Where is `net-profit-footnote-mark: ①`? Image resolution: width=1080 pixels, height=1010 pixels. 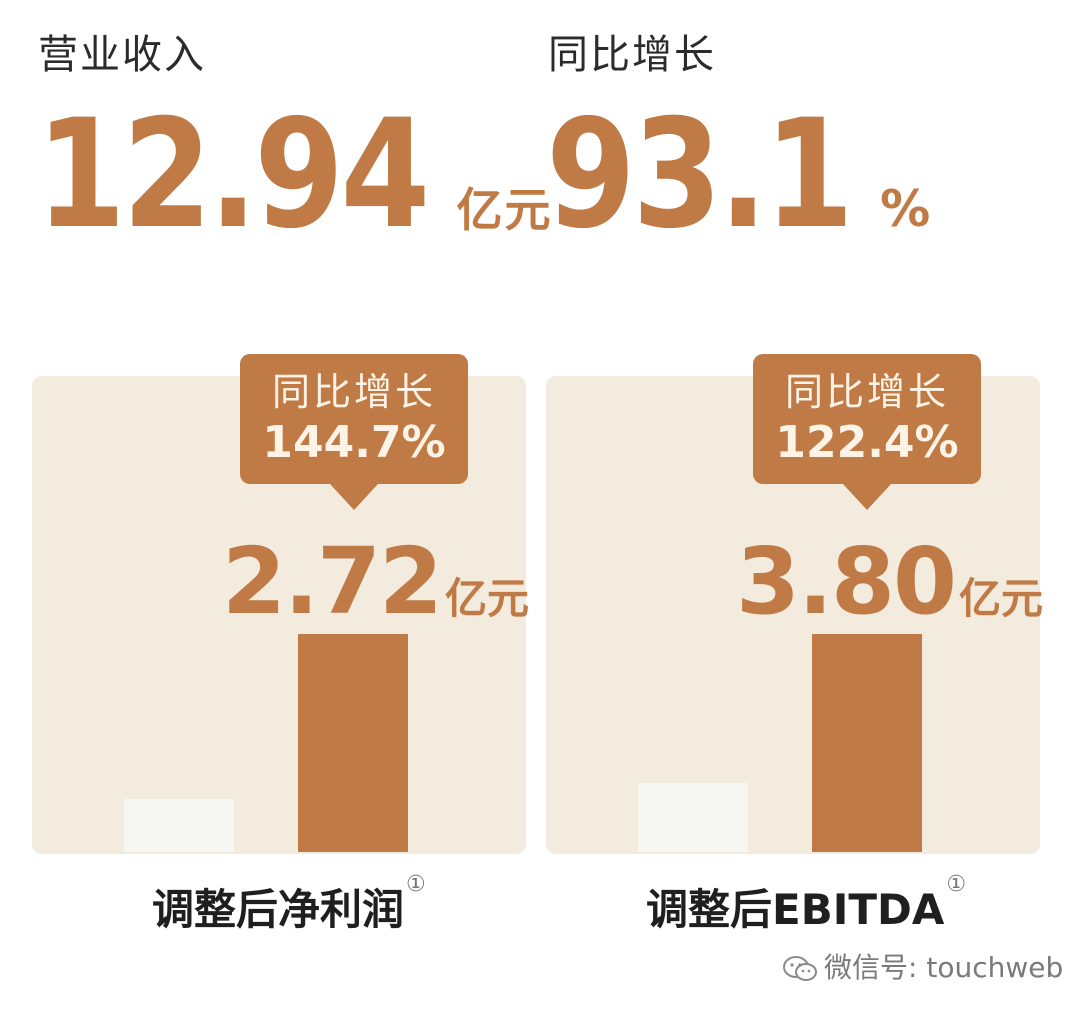
net-profit-footnote-mark: ① is located at coordinates (416, 884).